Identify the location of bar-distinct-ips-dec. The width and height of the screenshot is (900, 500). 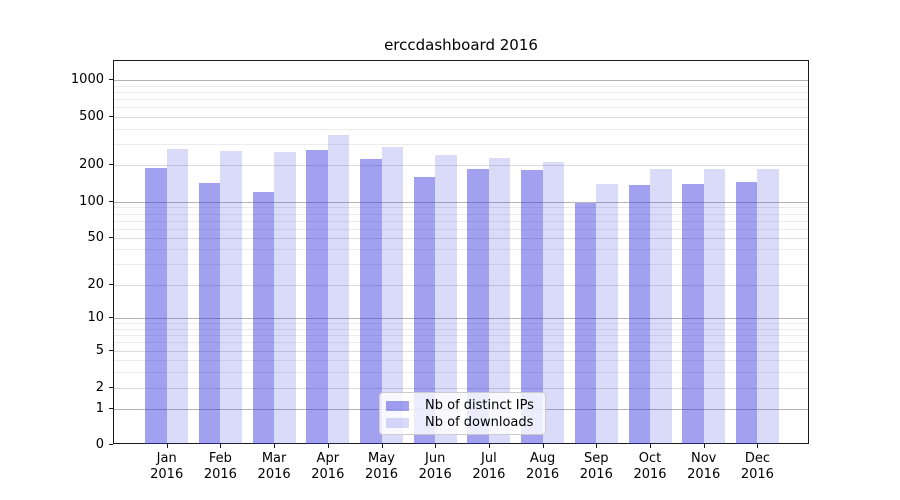
(746, 313).